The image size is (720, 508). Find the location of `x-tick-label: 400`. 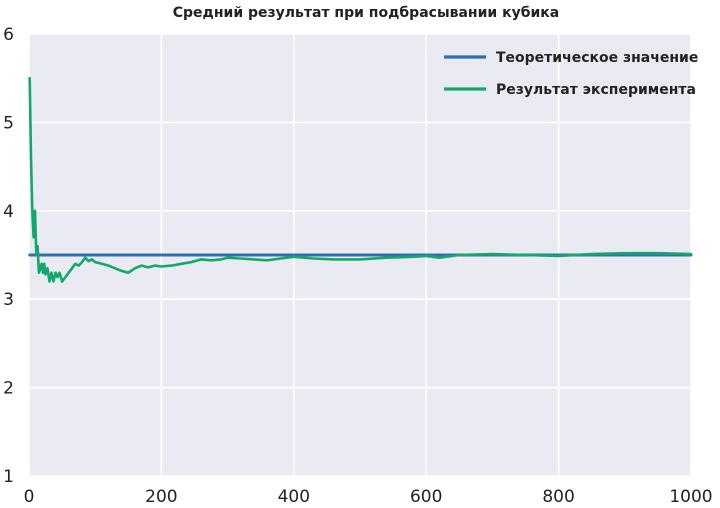

x-tick-label: 400 is located at coordinates (294, 497).